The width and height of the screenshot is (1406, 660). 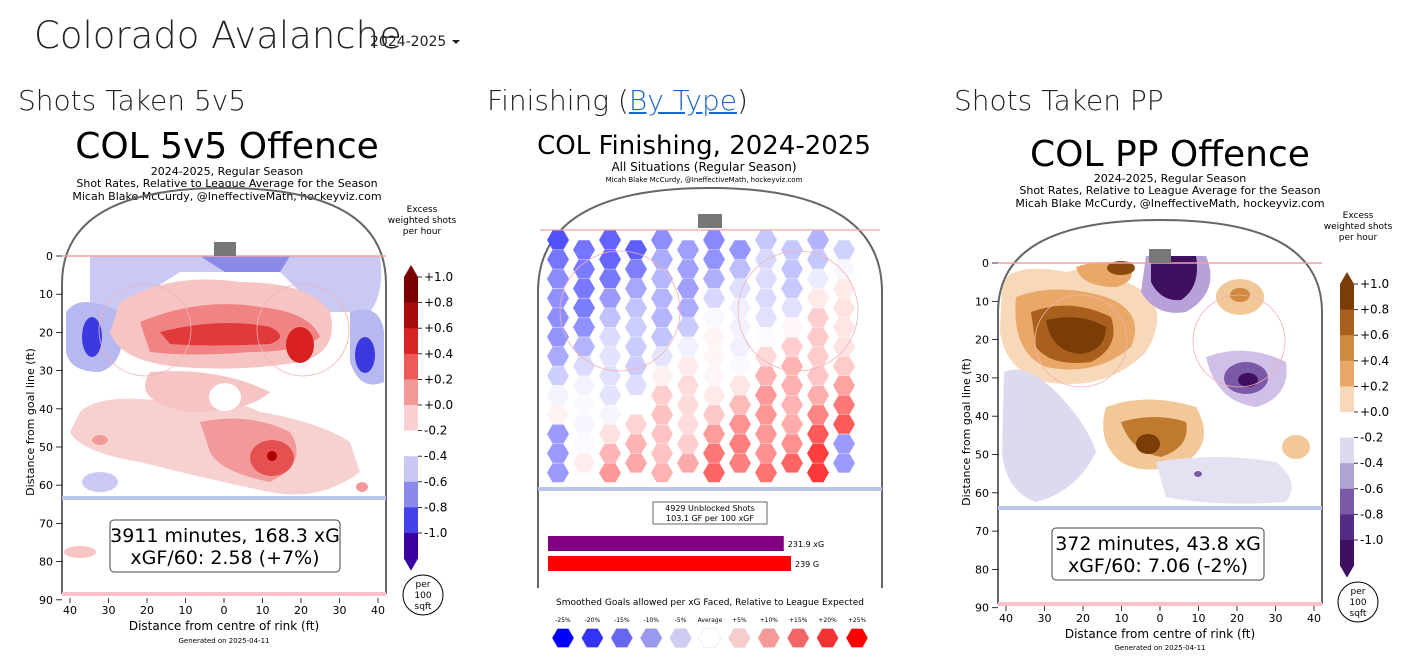 What do you see at coordinates (681, 620) in the screenshot?
I see `legend-label: -5%` at bounding box center [681, 620].